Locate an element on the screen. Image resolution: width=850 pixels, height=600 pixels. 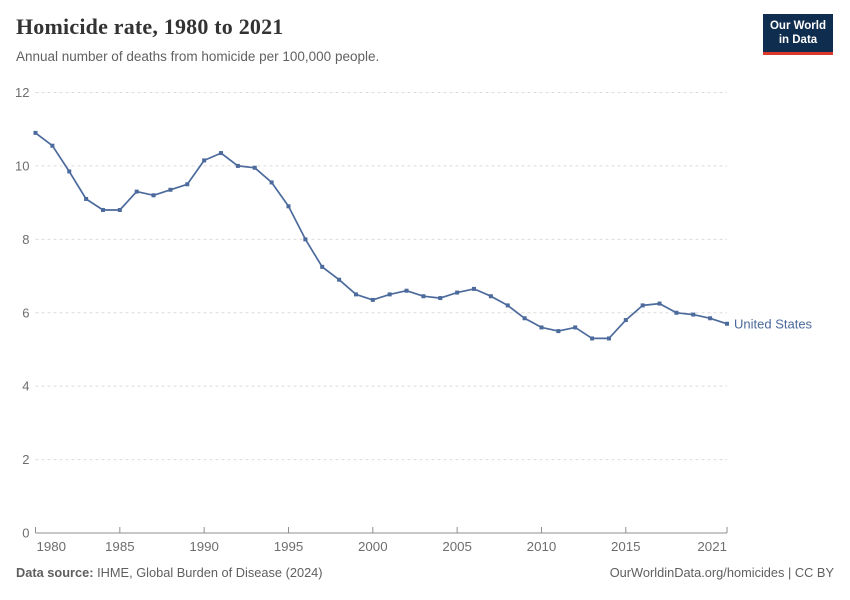
owid-logo: Our World in Data is located at coordinates (798, 34).